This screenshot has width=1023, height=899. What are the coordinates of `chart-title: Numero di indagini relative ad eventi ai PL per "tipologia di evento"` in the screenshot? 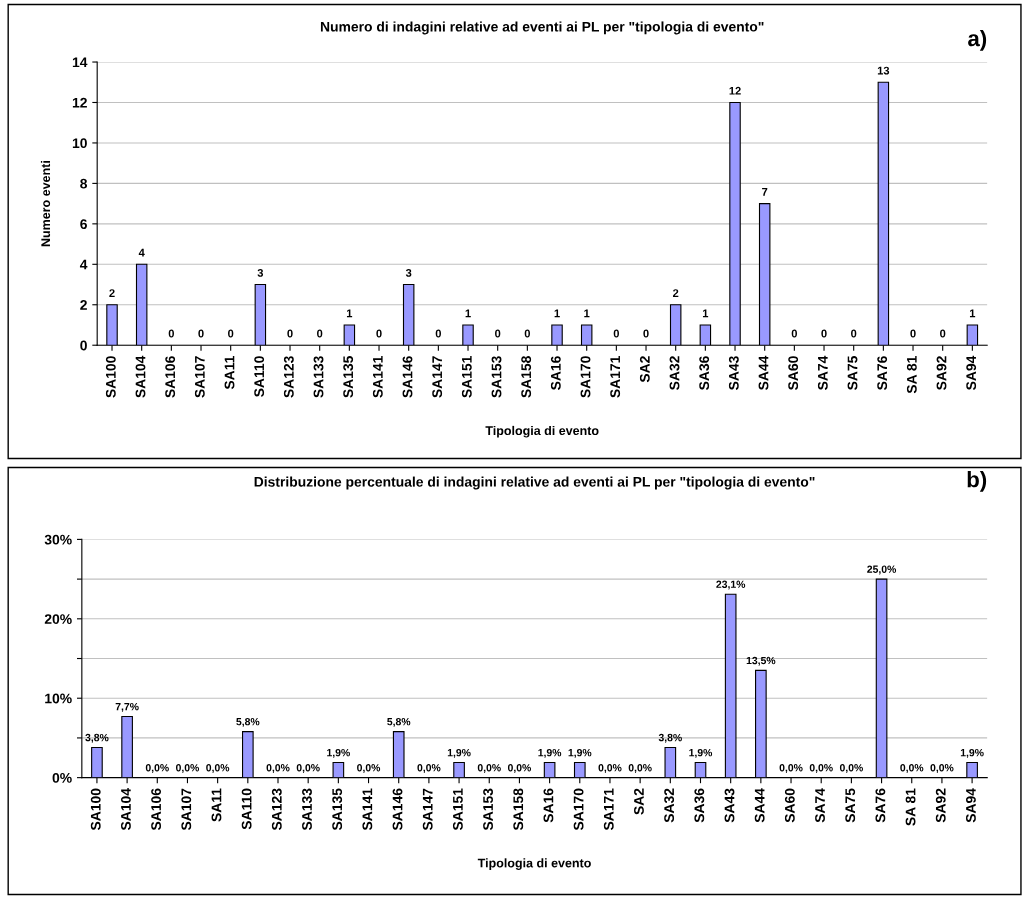 It's located at (542, 28).